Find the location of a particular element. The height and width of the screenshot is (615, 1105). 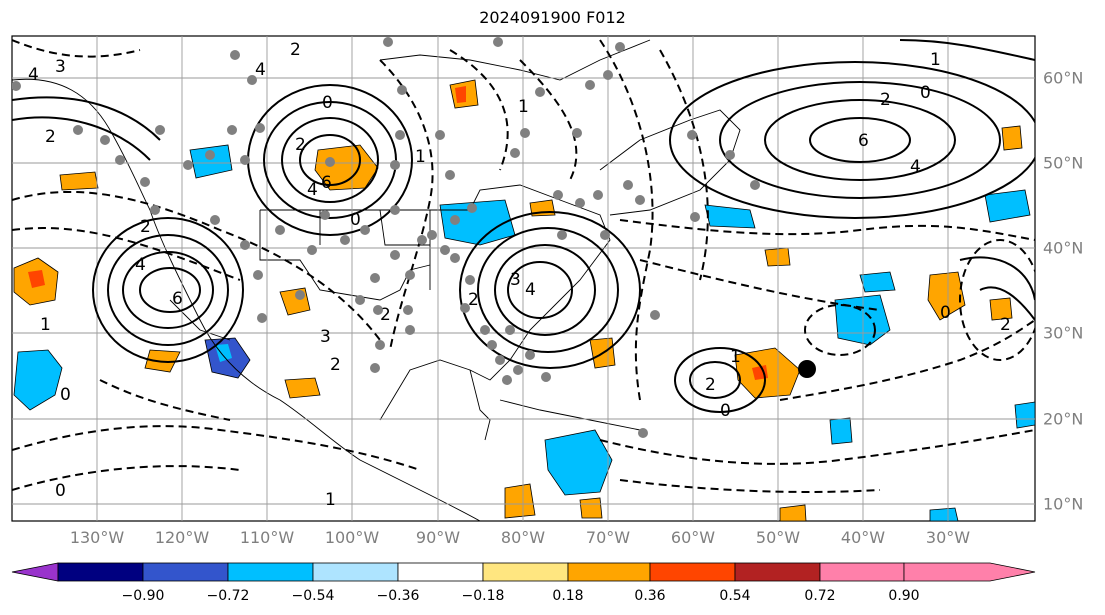

longitude-label: 80°W is located at coordinates (523, 537).